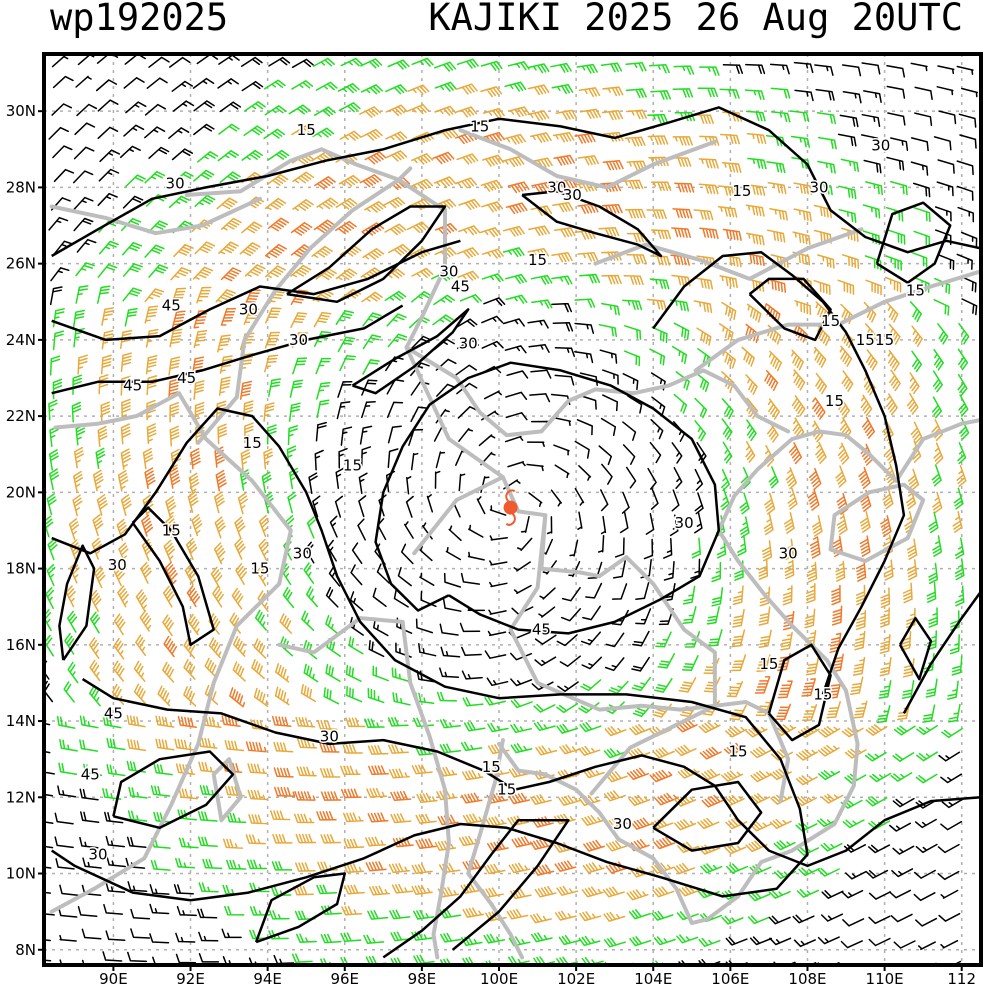 The width and height of the screenshot is (987, 989). What do you see at coordinates (227, 790) in the screenshot?
I see `coastline` at bounding box center [227, 790].